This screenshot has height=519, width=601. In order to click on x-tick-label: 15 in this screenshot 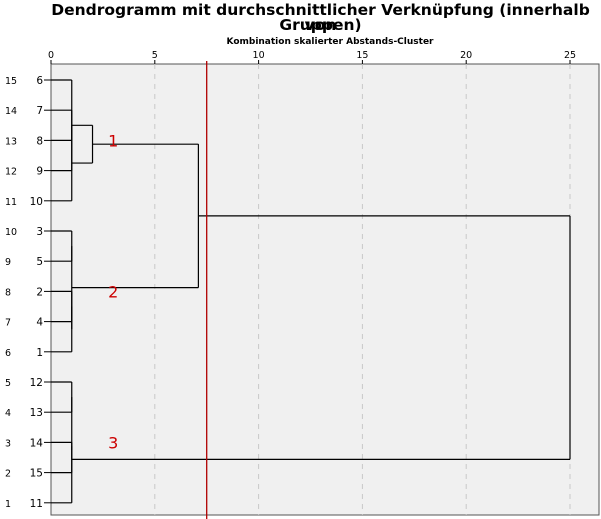, I will do `click(362, 55)`.